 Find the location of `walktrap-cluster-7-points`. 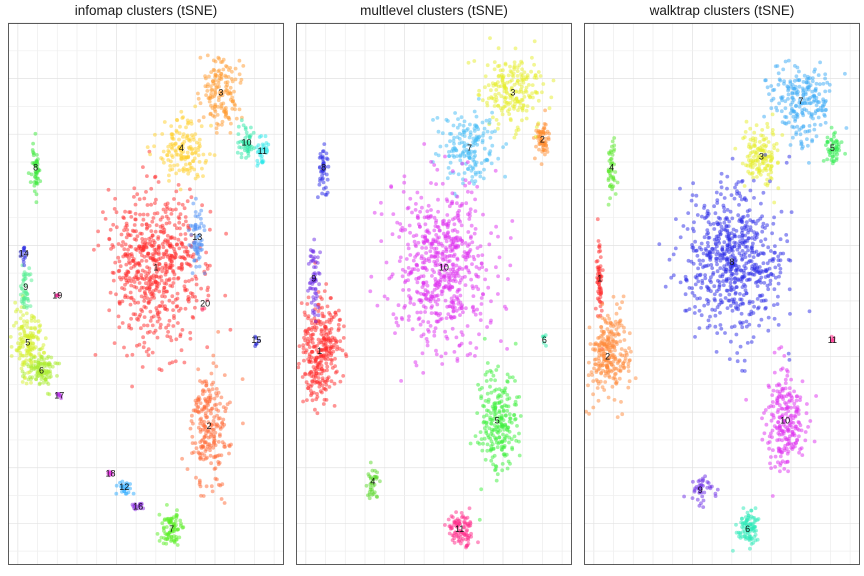

walktrap-cluster-7-points is located at coordinates (805, 111).